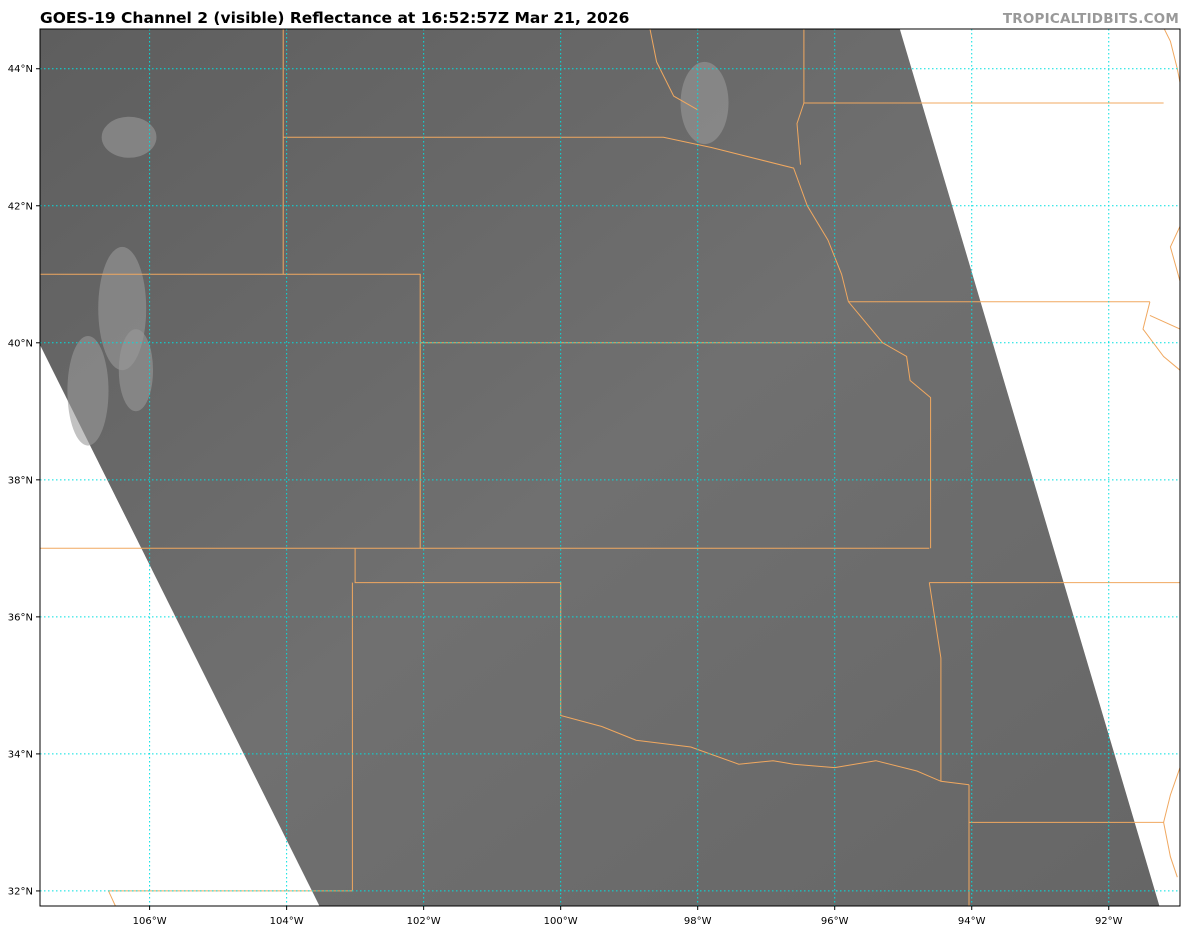 This screenshot has width=1200, height=929. What do you see at coordinates (287, 921) in the screenshot?
I see `lon-tick-label: 104°W` at bounding box center [287, 921].